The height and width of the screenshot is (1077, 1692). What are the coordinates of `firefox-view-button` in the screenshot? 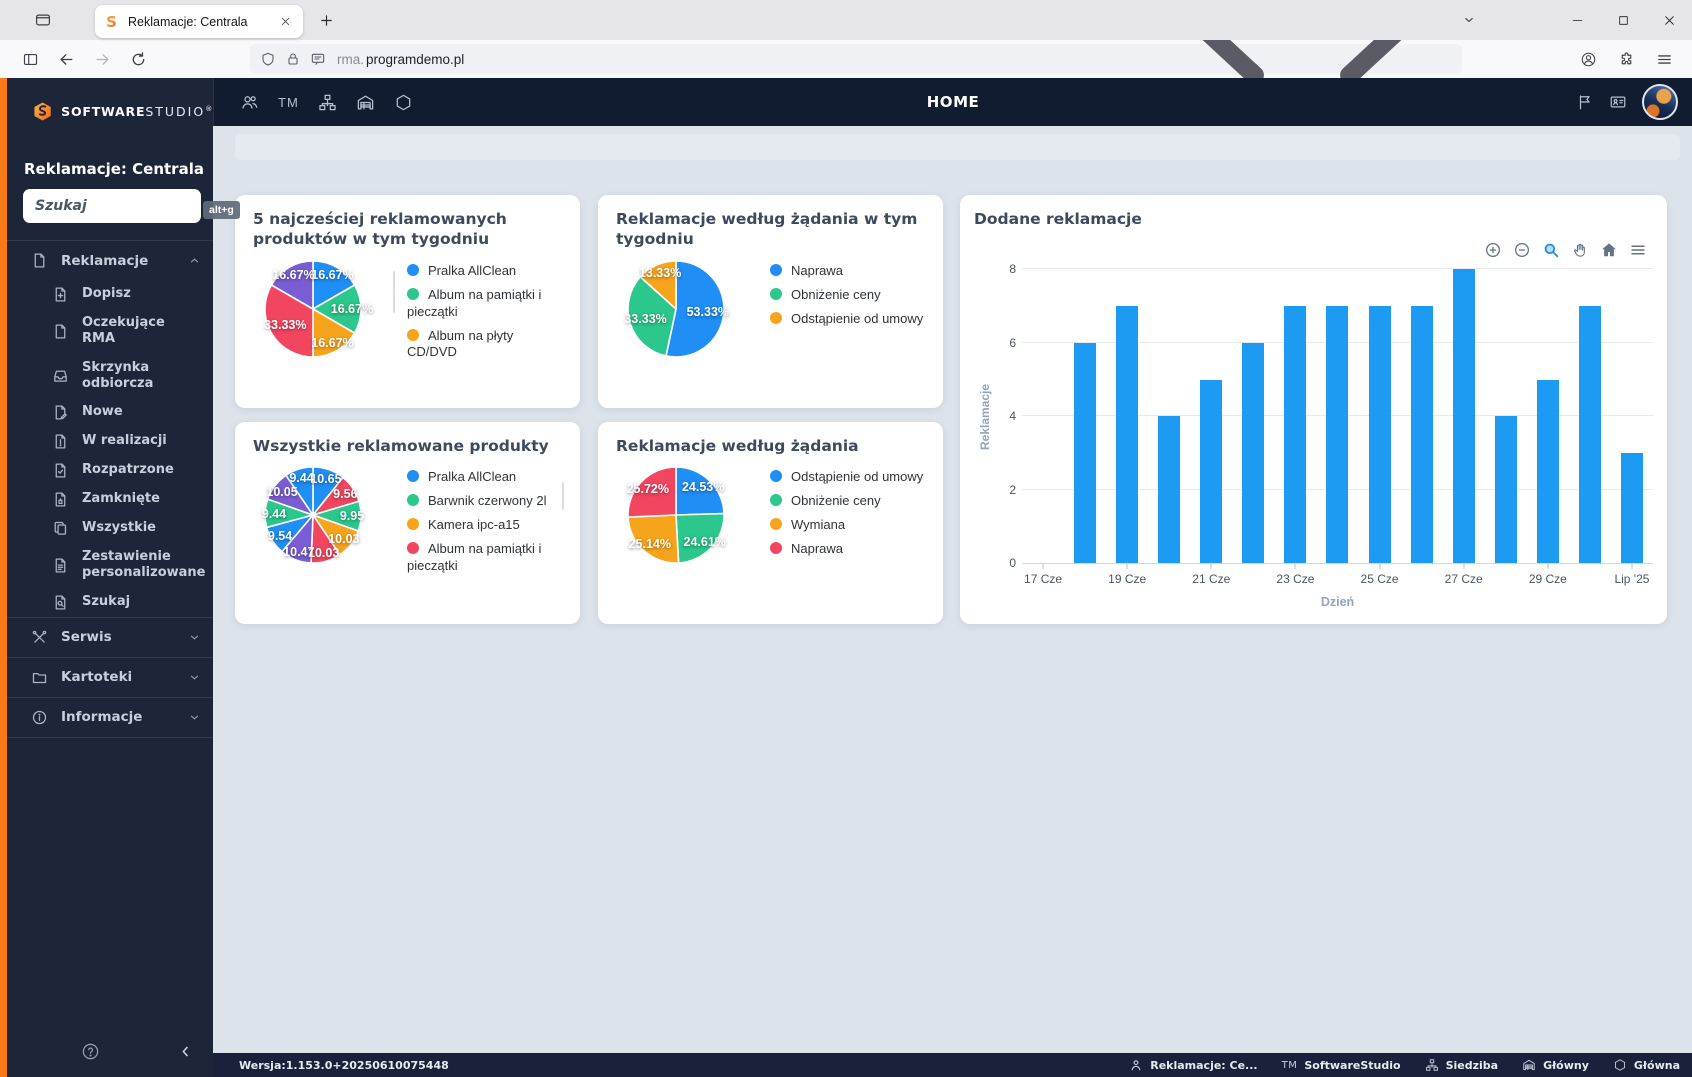 It's located at (43, 20).